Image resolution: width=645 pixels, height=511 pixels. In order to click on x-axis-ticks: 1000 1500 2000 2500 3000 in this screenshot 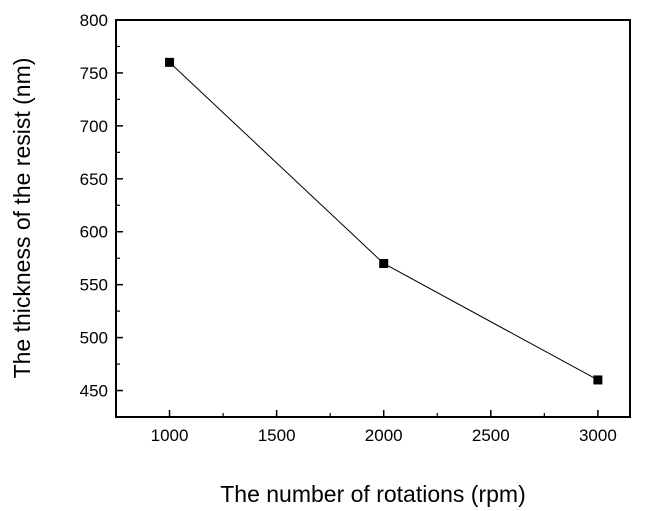, I will do `click(384, 427)`.